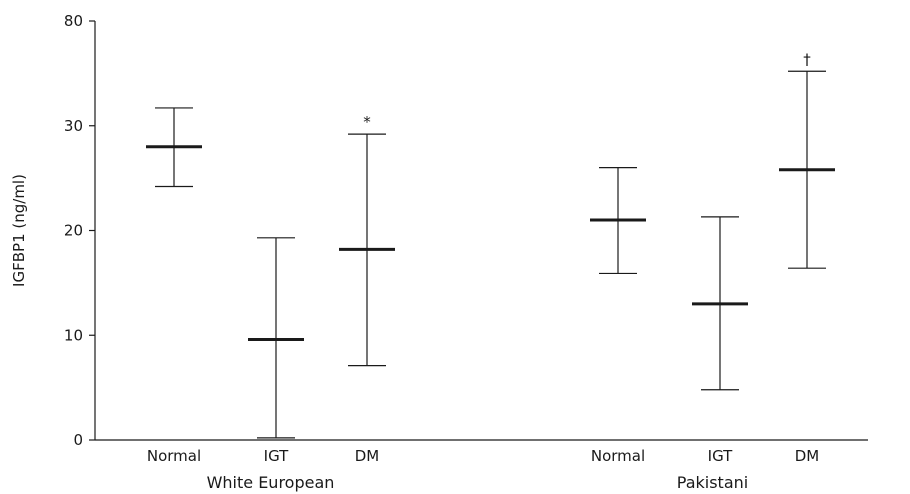 This screenshot has height=494, width=910. What do you see at coordinates (807, 159) in the screenshot?
I see `error-bar: †` at bounding box center [807, 159].